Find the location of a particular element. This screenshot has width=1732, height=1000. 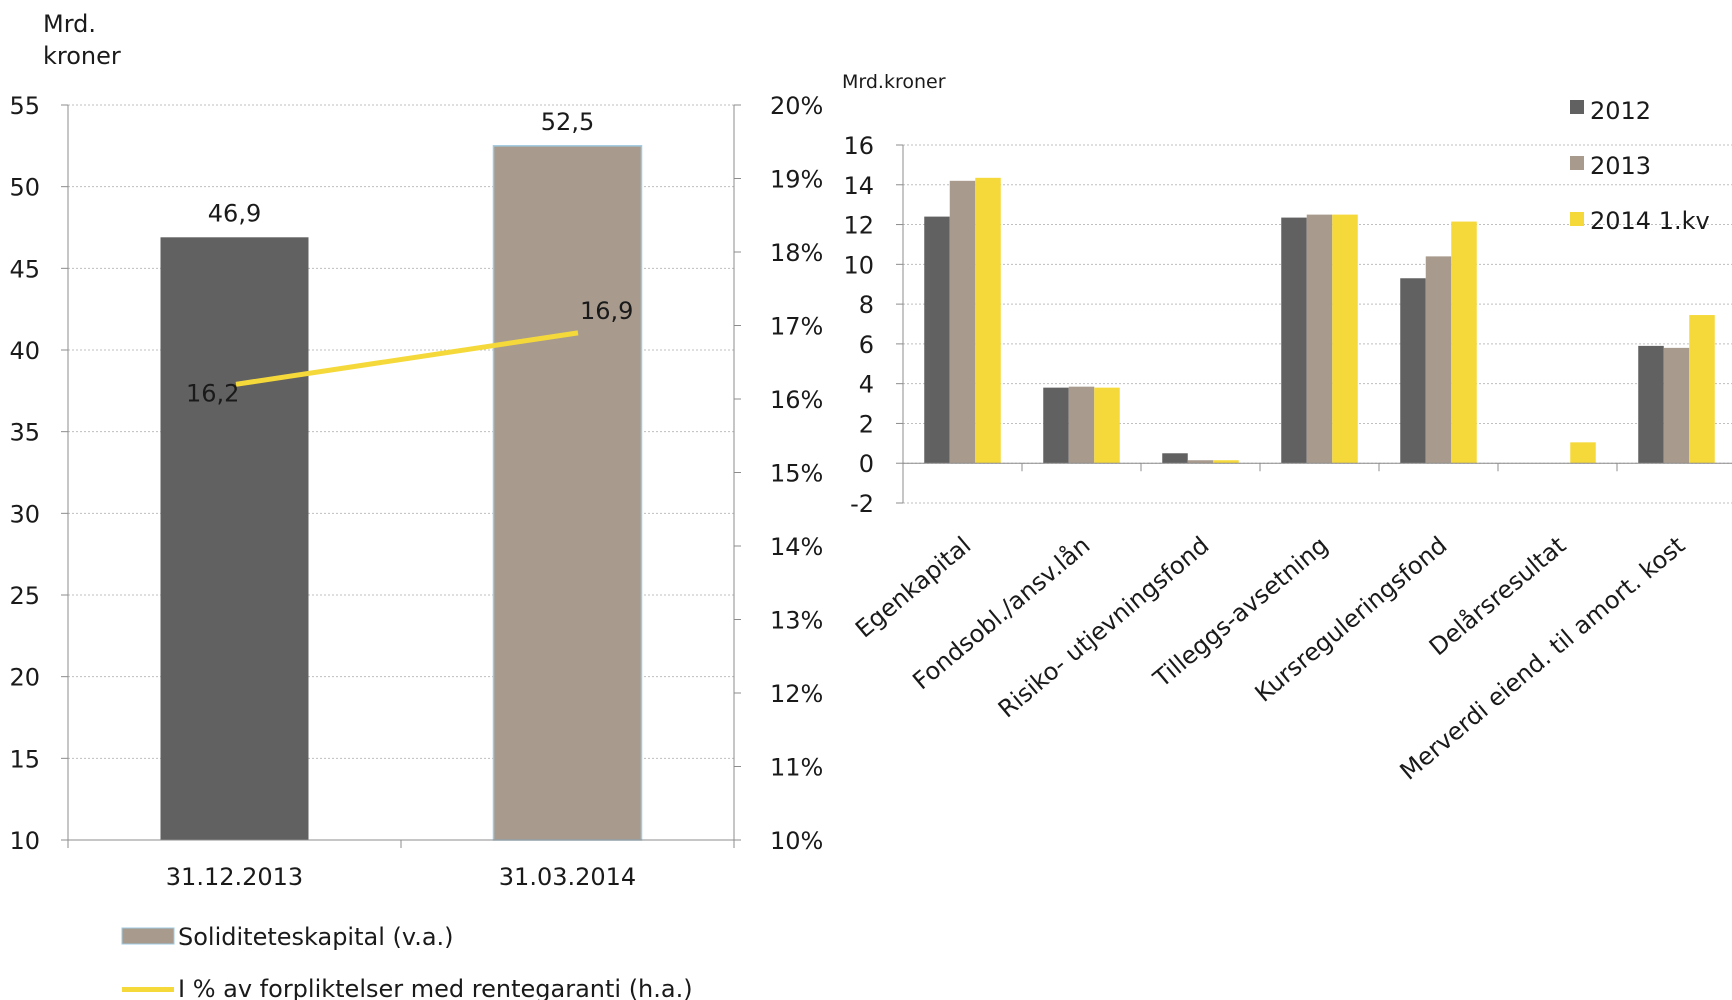

right-legend: 2012 2013 2014 1.kv is located at coordinates (1640, 166).